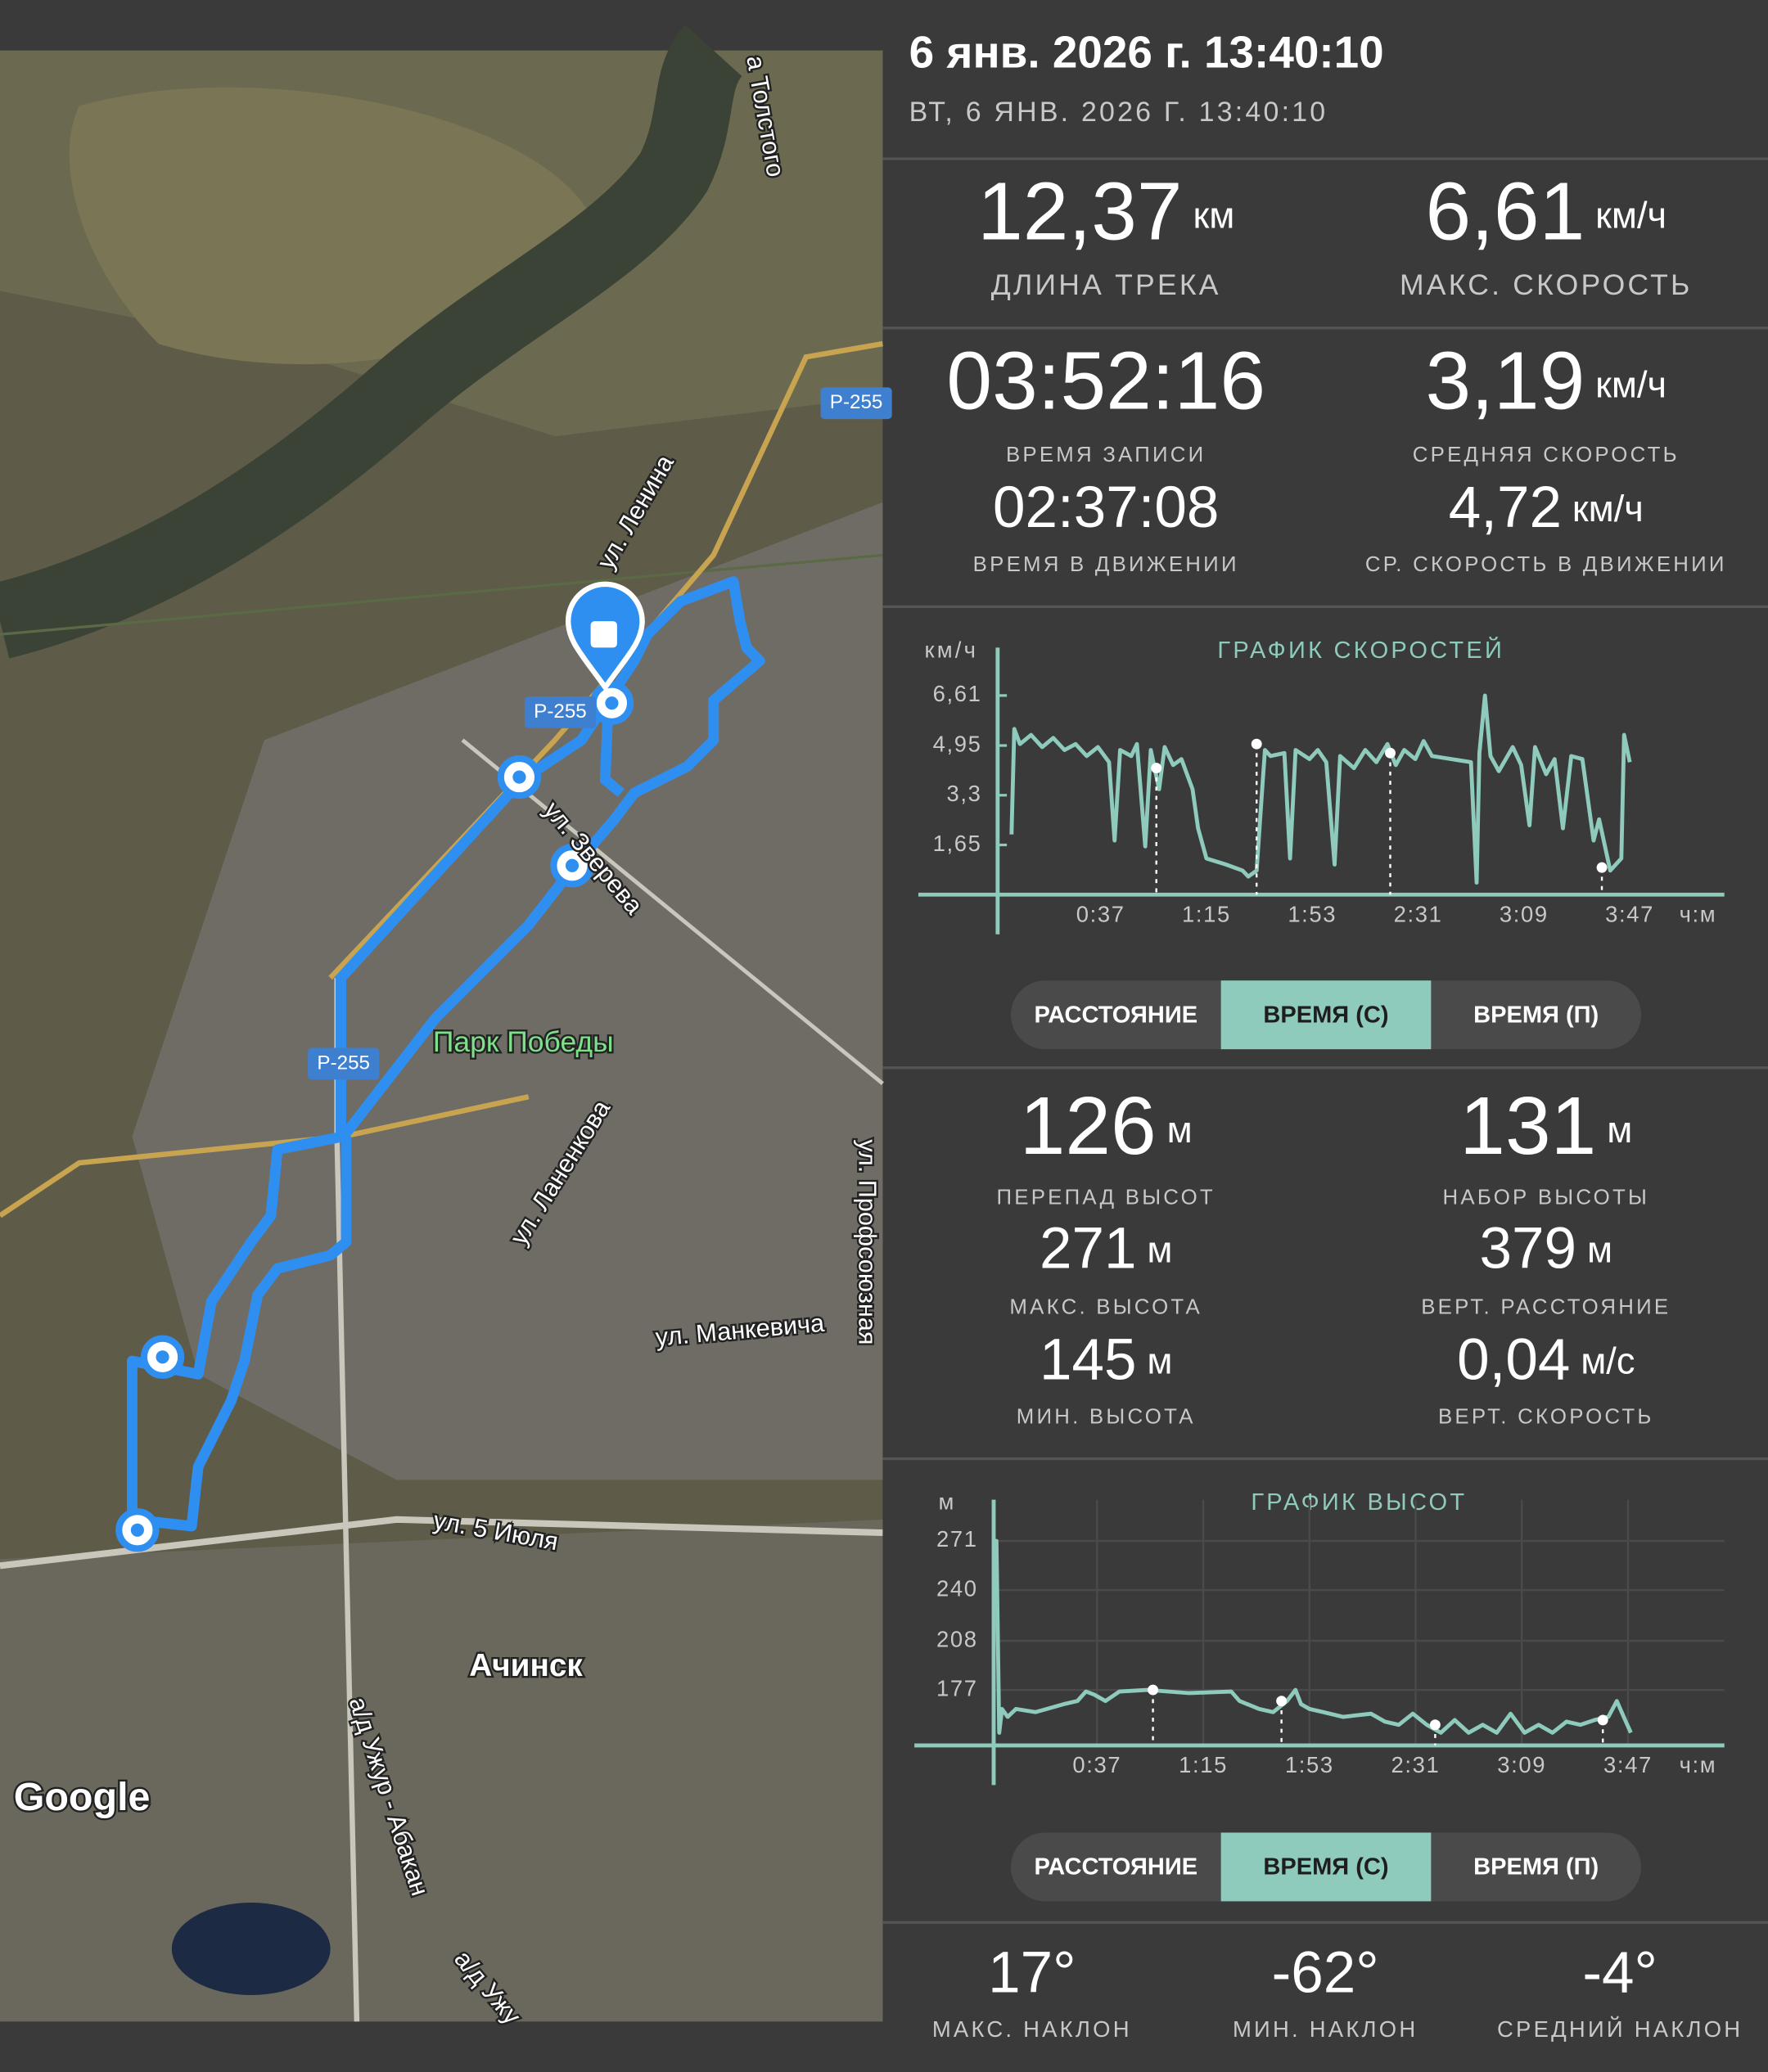 The image size is (1768, 2072). I want to click on stat-unit: м/с, so click(1608, 1360).